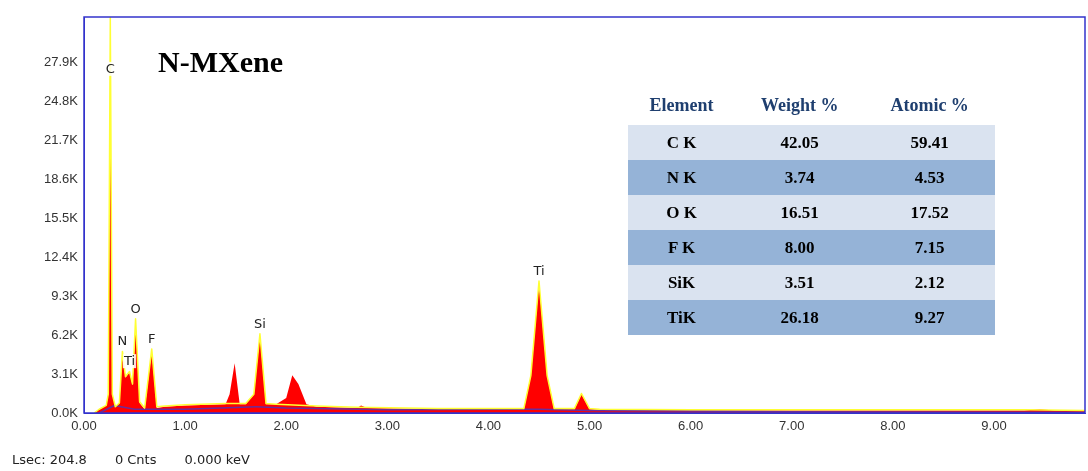  What do you see at coordinates (929, 177) in the screenshot?
I see `data-label: 4.53` at bounding box center [929, 177].